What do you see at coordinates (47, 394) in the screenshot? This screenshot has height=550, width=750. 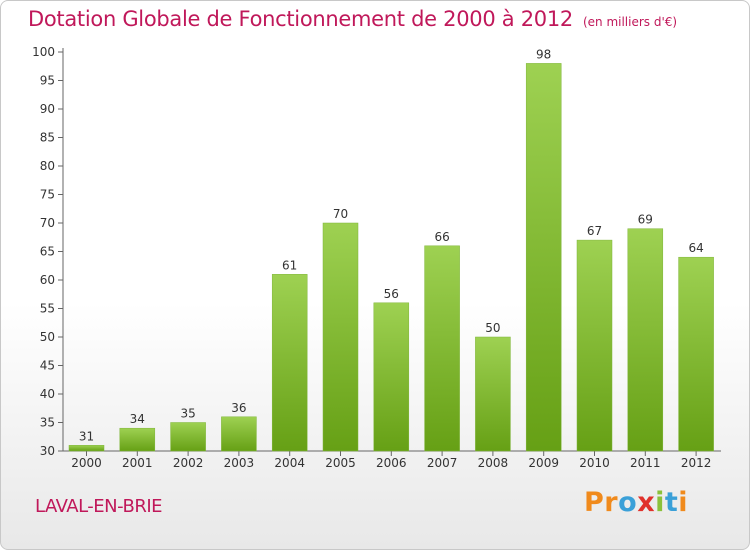 I see `y-tick-label: 40` at bounding box center [47, 394].